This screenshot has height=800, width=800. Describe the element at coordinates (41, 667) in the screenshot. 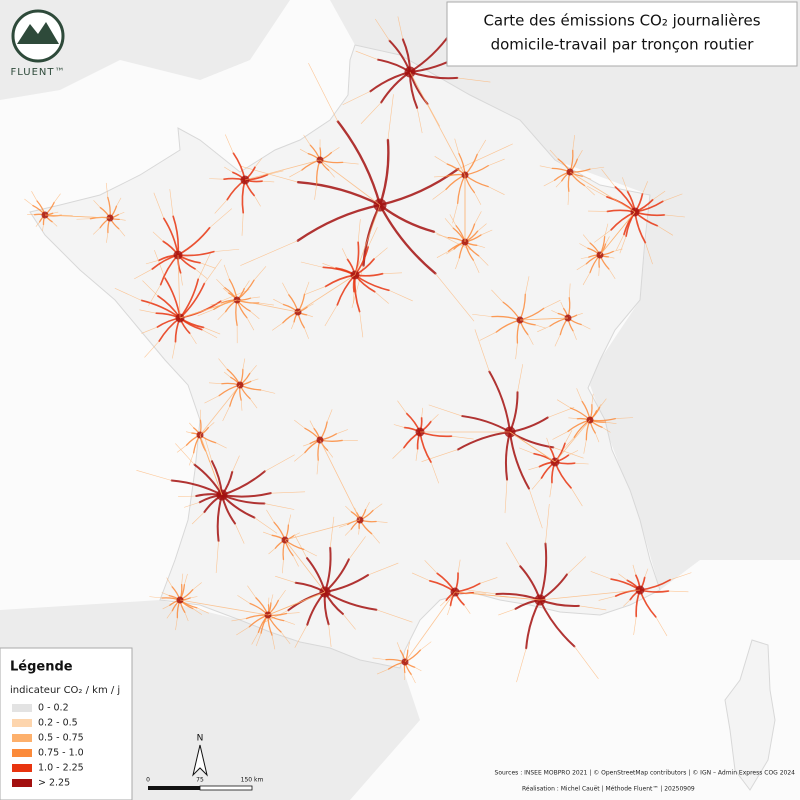

I see `legend-title: Légende` at that location.